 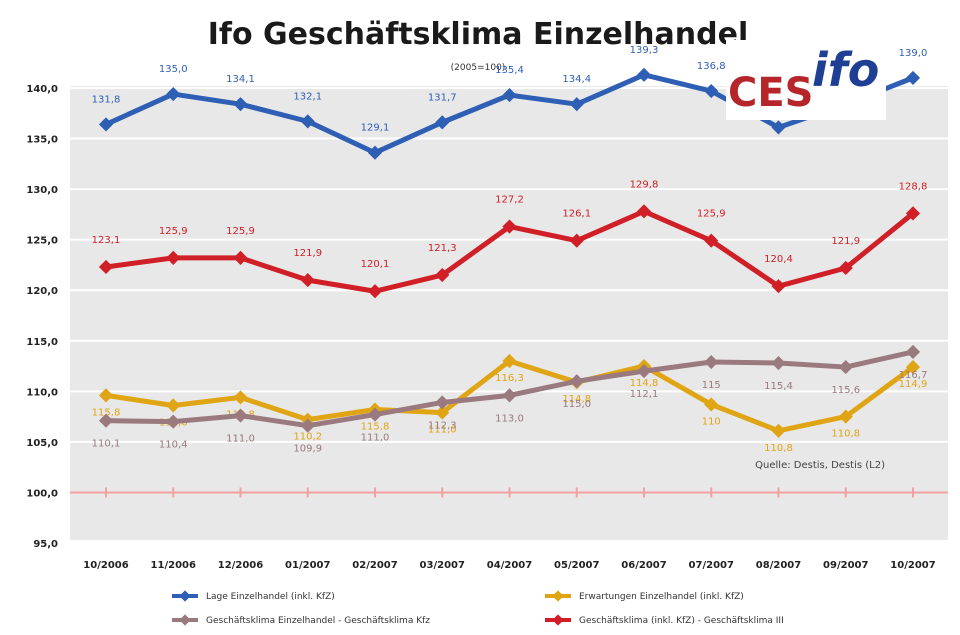 I want to click on data-label: 136,8, so click(x=711, y=66).